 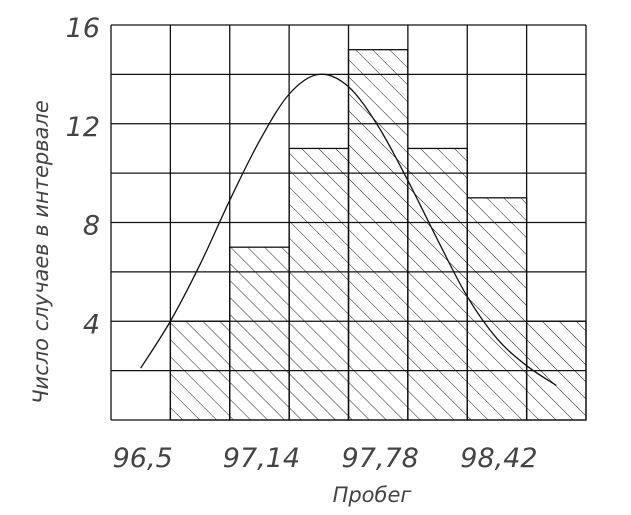 What do you see at coordinates (373, 495) in the screenshot?
I see `x-axis-title: Пробег` at bounding box center [373, 495].